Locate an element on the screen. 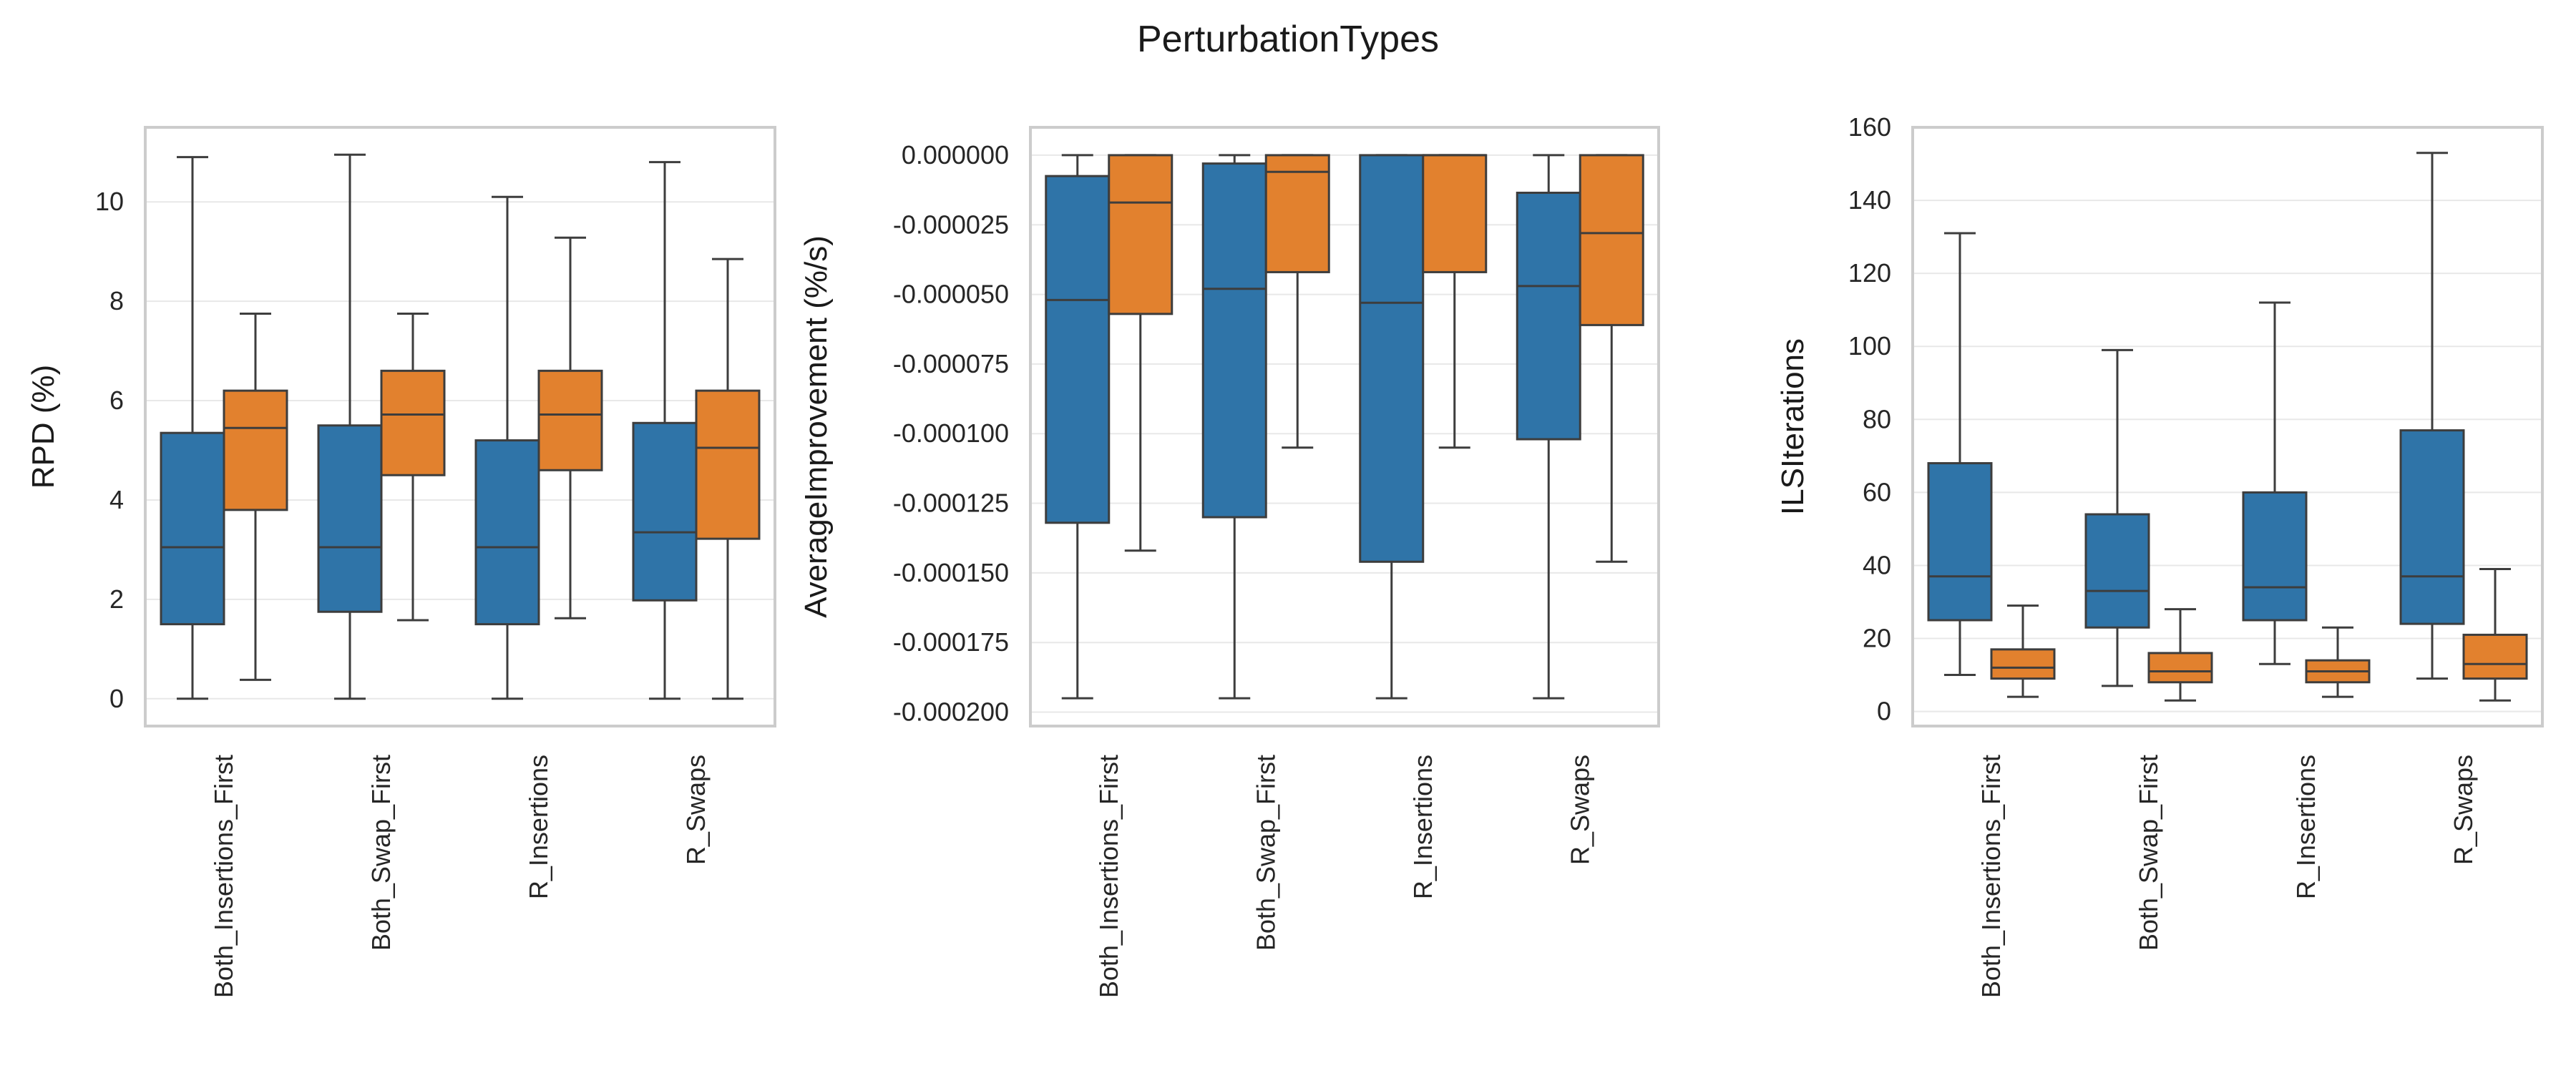 This screenshot has height=1073, width=2576. y-tick-label: 20 is located at coordinates (1877, 638).